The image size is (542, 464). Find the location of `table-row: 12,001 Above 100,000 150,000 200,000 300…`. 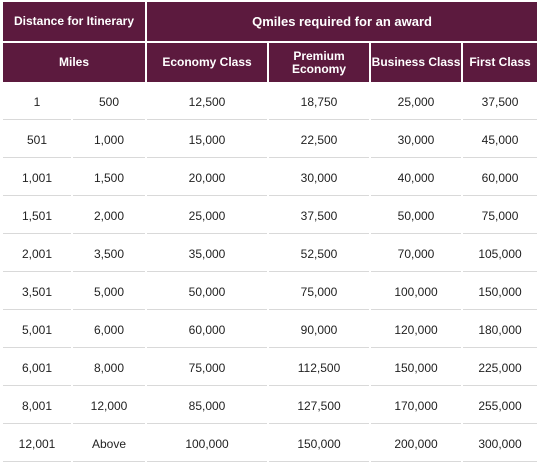

table-row: 12,001 Above 100,000 150,000 200,000 300… is located at coordinates (270, 444).